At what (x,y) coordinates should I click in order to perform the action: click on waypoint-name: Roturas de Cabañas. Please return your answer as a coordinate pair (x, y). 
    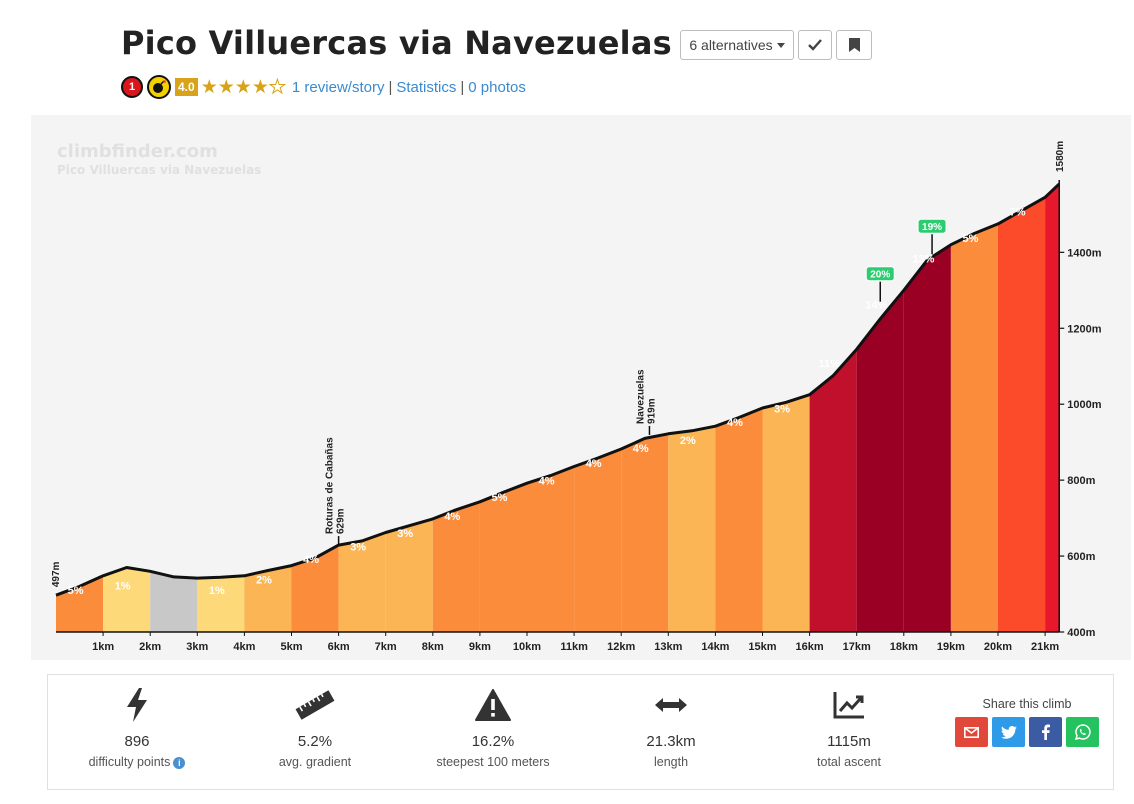
    Looking at the image, I should click on (330, 485).